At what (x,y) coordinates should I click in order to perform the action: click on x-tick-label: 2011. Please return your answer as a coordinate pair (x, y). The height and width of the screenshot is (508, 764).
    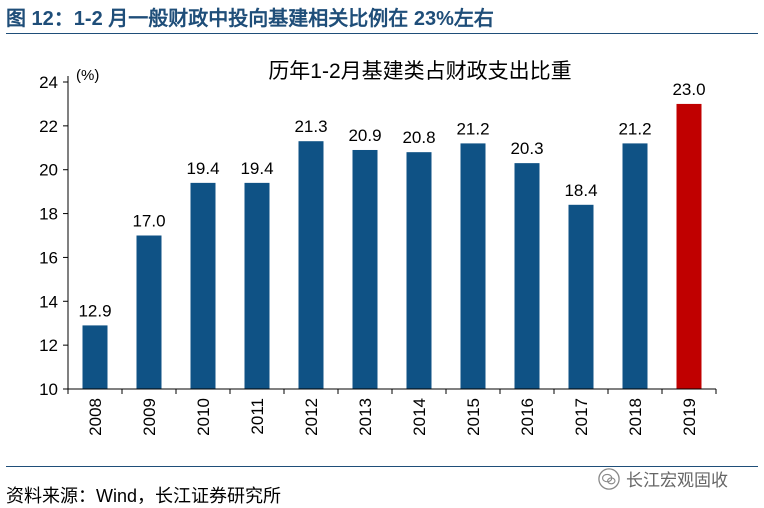
    Looking at the image, I should click on (257, 416).